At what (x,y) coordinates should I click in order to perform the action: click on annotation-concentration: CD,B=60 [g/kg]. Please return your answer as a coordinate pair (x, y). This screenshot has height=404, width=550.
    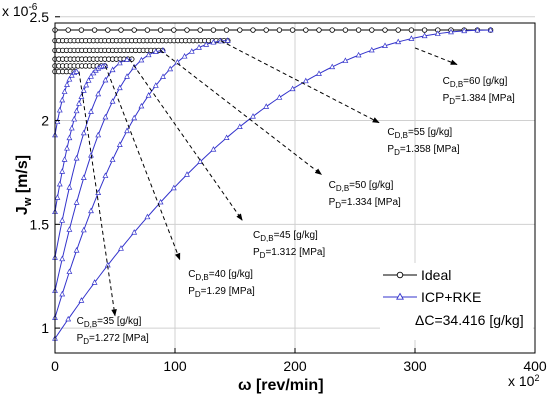
    Looking at the image, I should click on (475, 82).